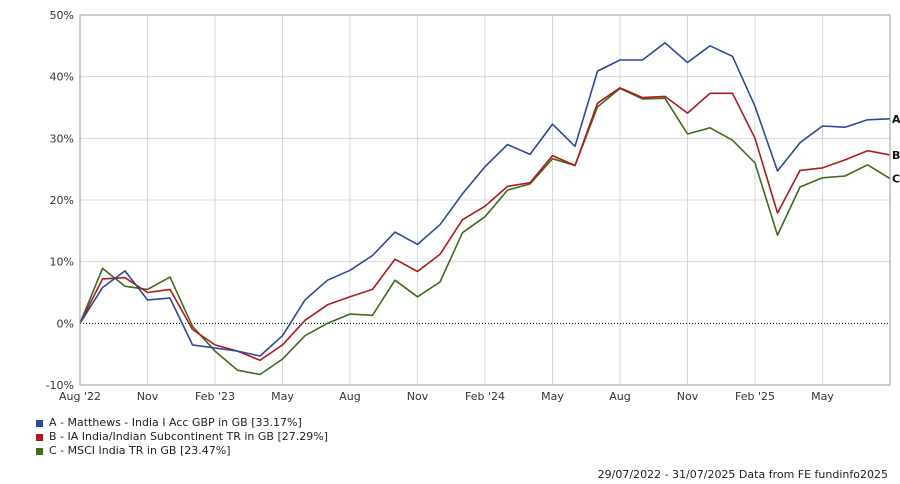 The image size is (900, 484). Describe the element at coordinates (485, 396) in the screenshot. I see `x-tick-label: Feb '24` at that location.